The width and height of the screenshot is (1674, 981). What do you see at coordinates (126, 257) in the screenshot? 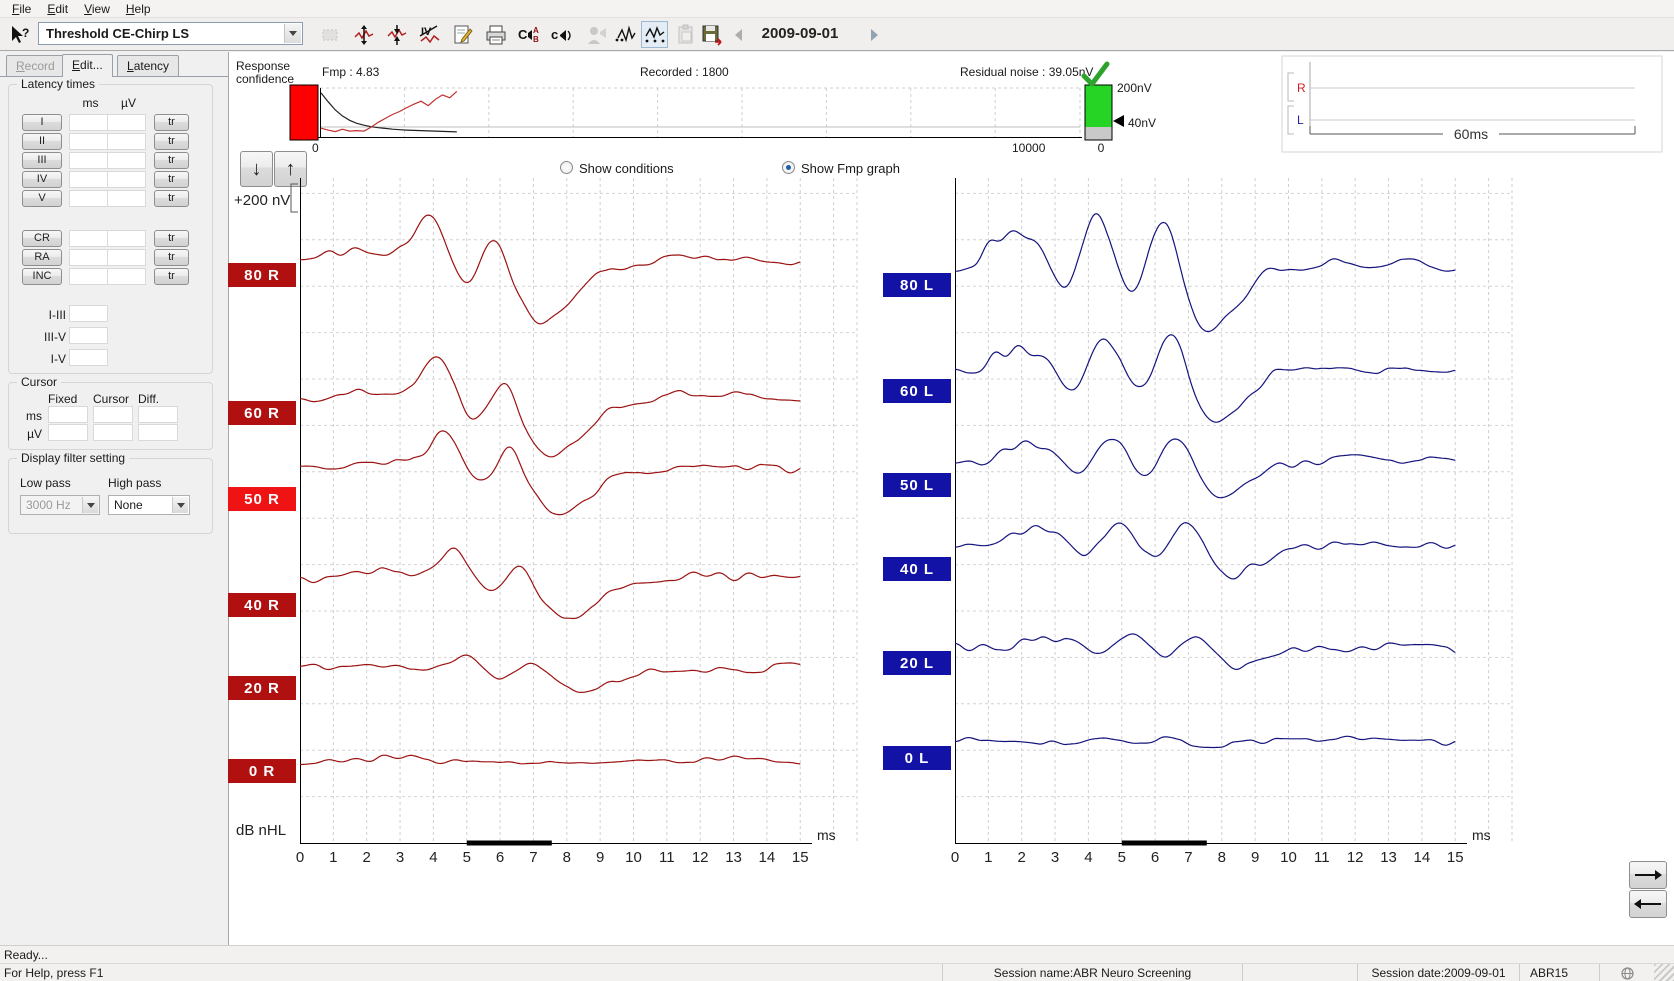
I see `marker-RA-uv-field` at bounding box center [126, 257].